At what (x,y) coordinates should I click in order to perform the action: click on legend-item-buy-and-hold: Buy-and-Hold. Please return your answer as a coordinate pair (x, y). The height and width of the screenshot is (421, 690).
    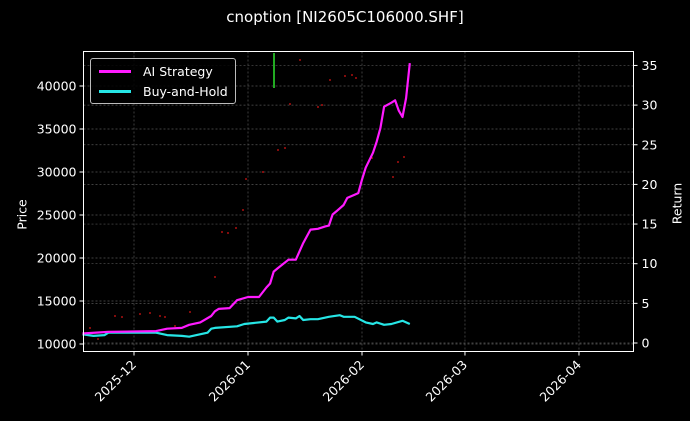
    Looking at the image, I should click on (163, 91).